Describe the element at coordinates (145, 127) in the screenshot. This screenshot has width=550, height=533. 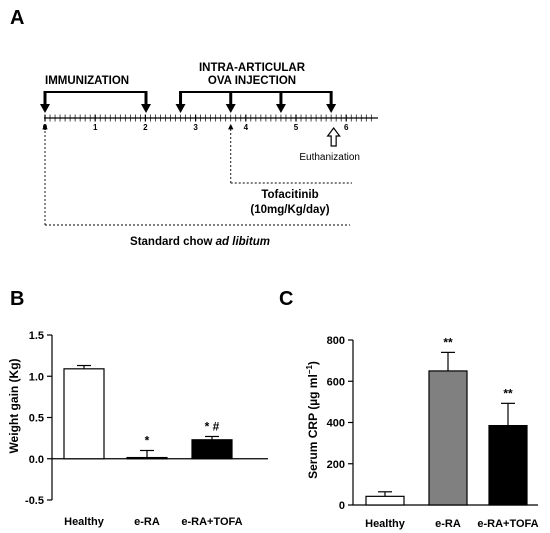
I see `timeline-week-label: 2` at that location.